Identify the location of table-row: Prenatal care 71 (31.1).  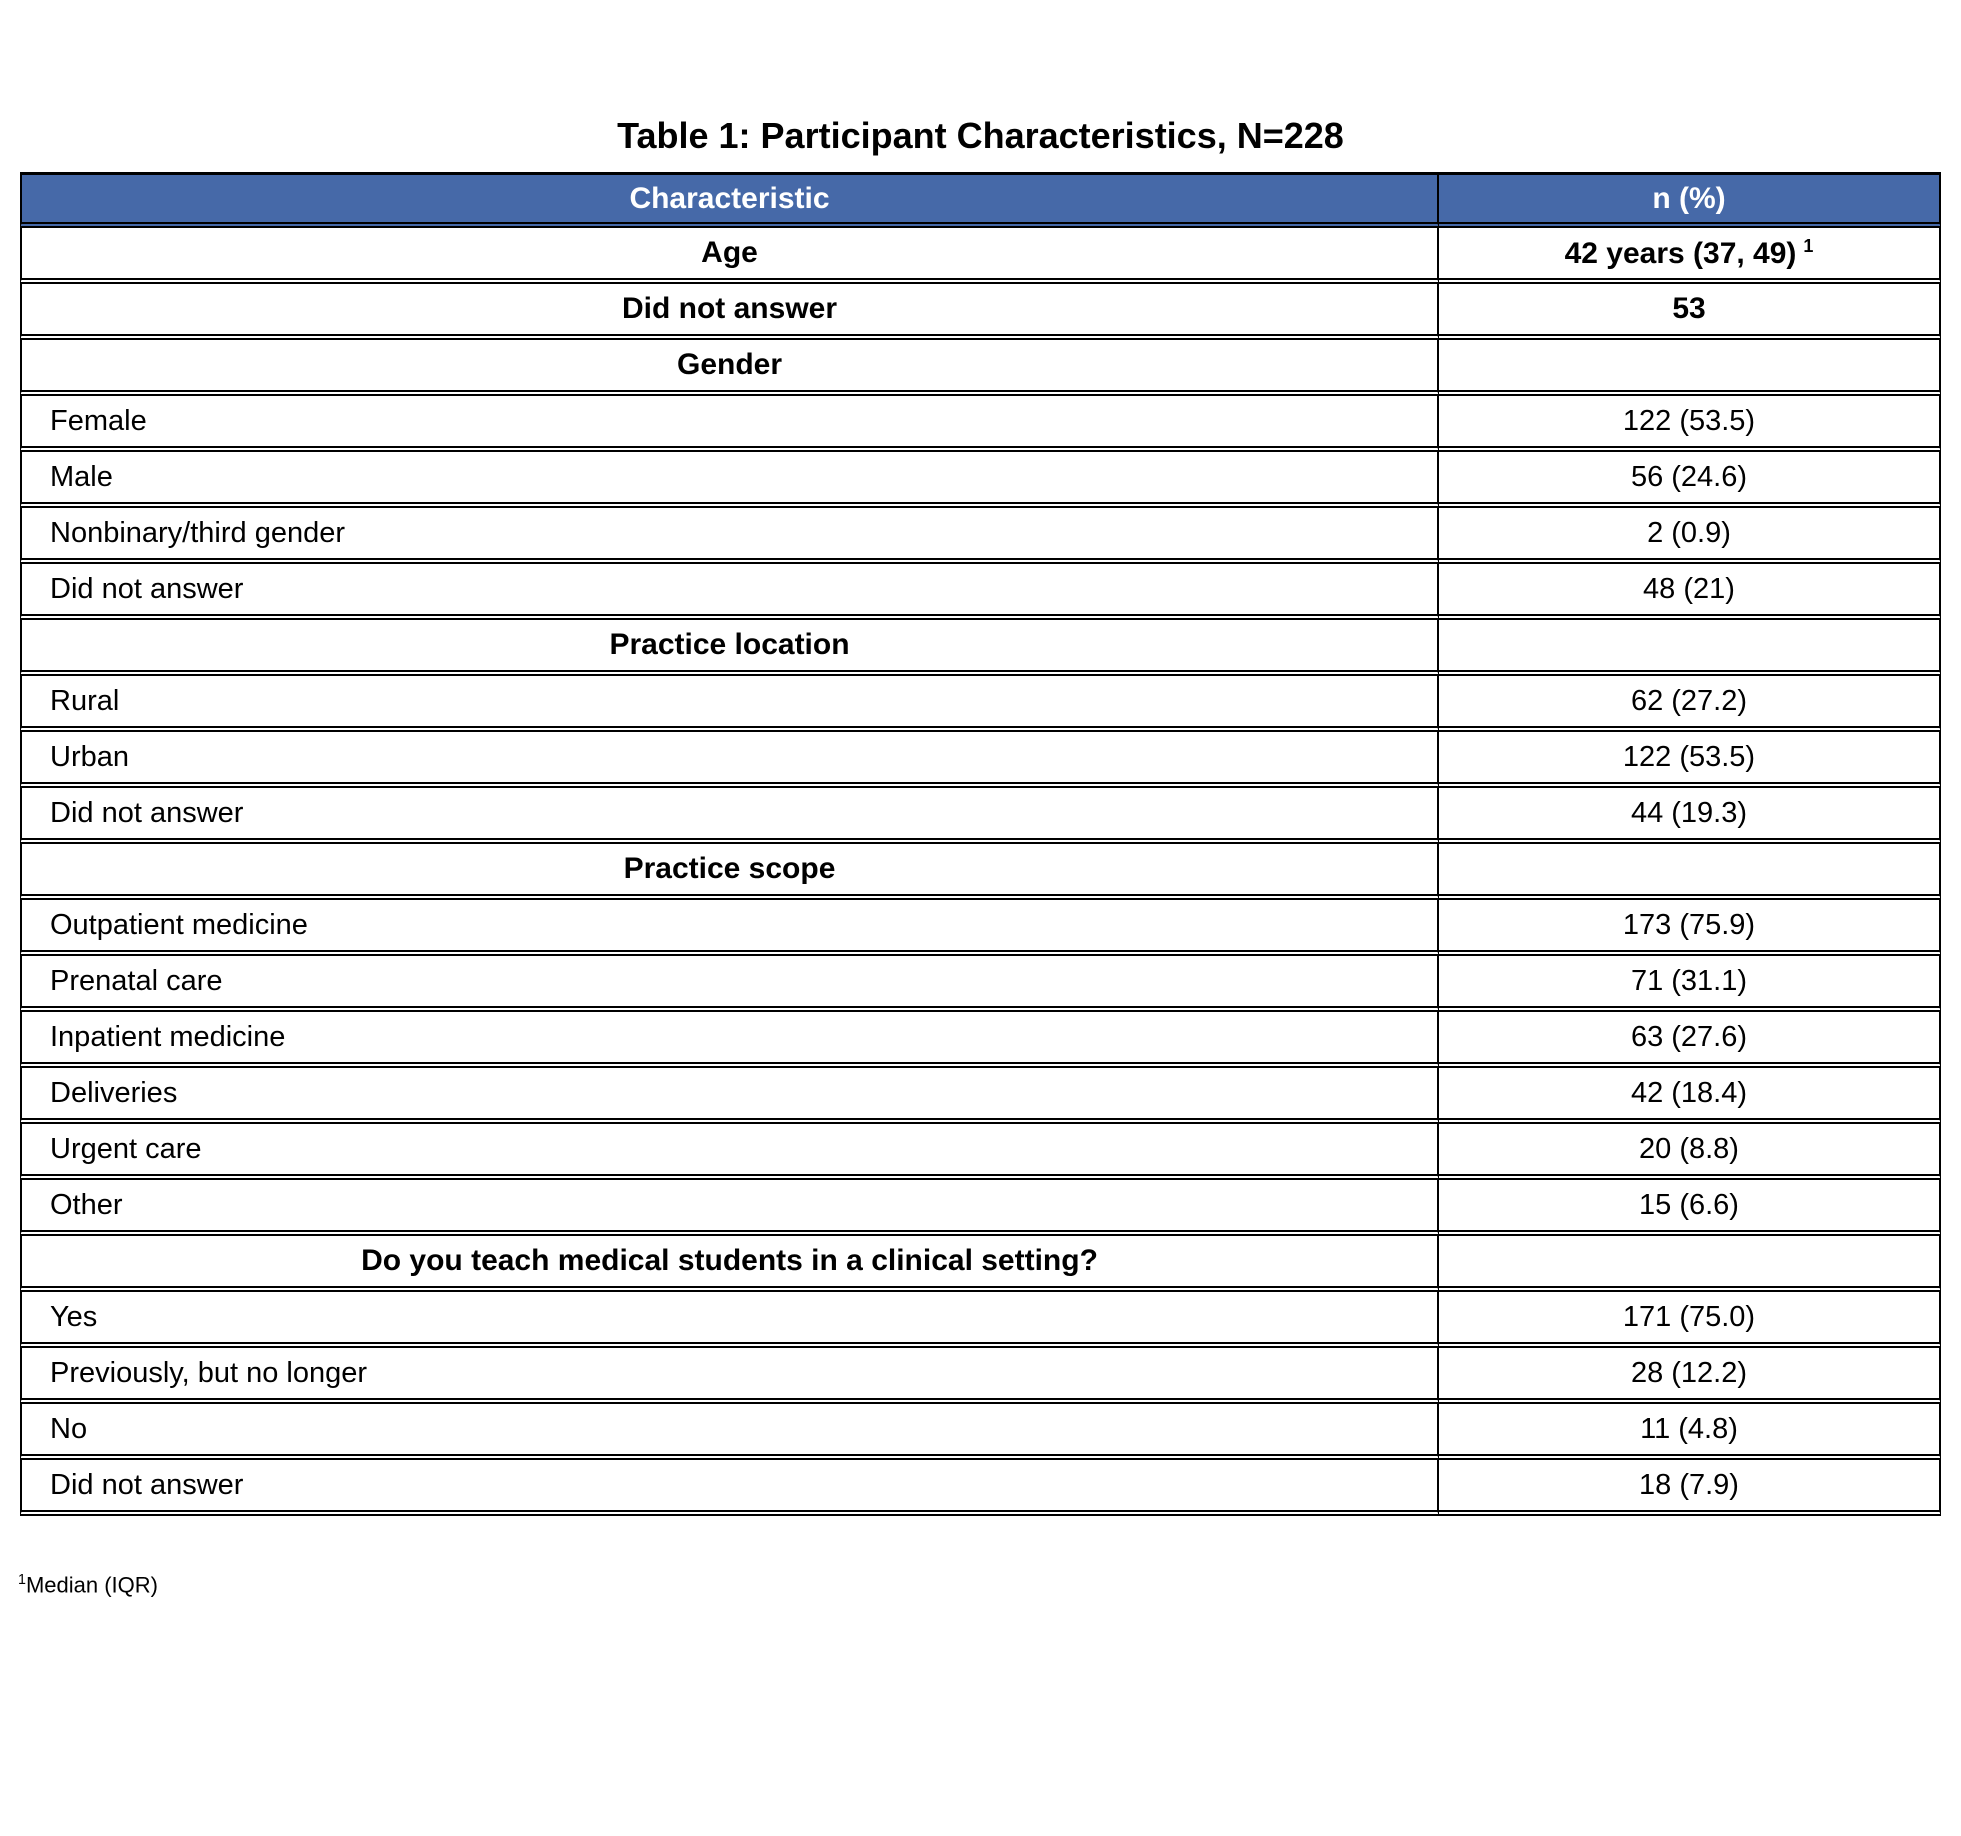
(980, 984).